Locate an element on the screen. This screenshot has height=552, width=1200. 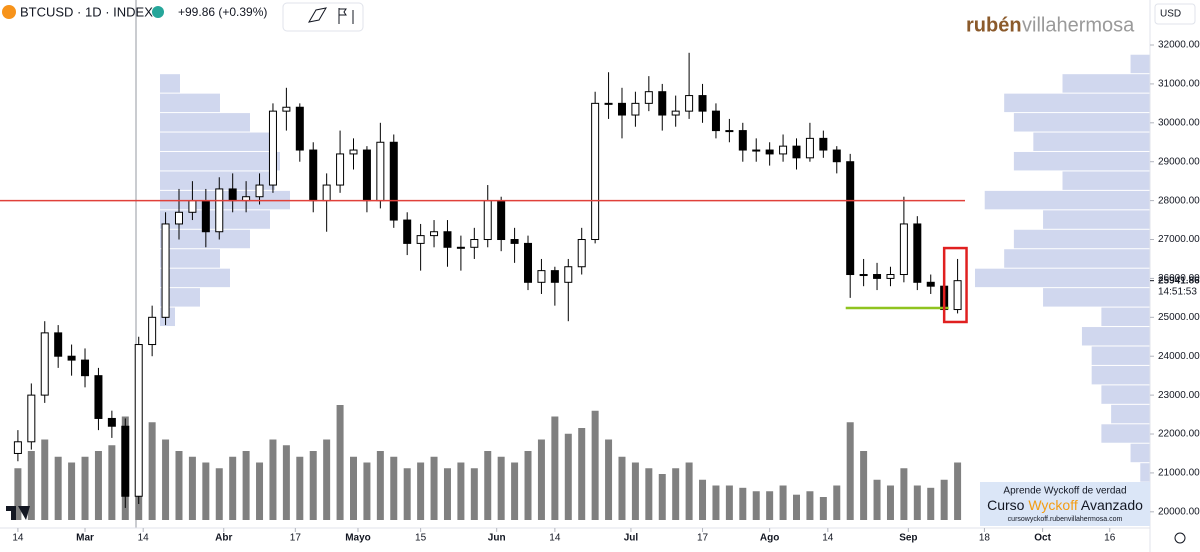
x-tick-label: Abr is located at coordinates (223, 538).